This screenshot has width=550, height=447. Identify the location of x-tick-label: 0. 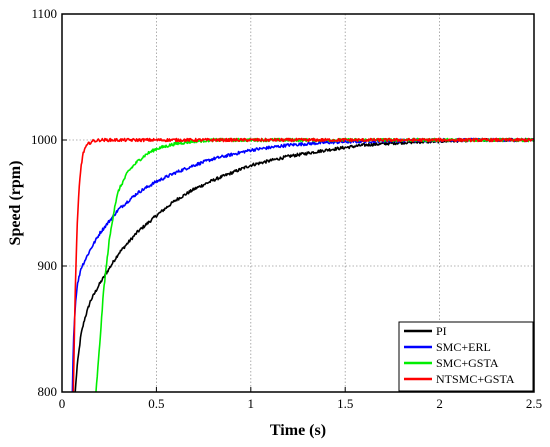
(62, 403).